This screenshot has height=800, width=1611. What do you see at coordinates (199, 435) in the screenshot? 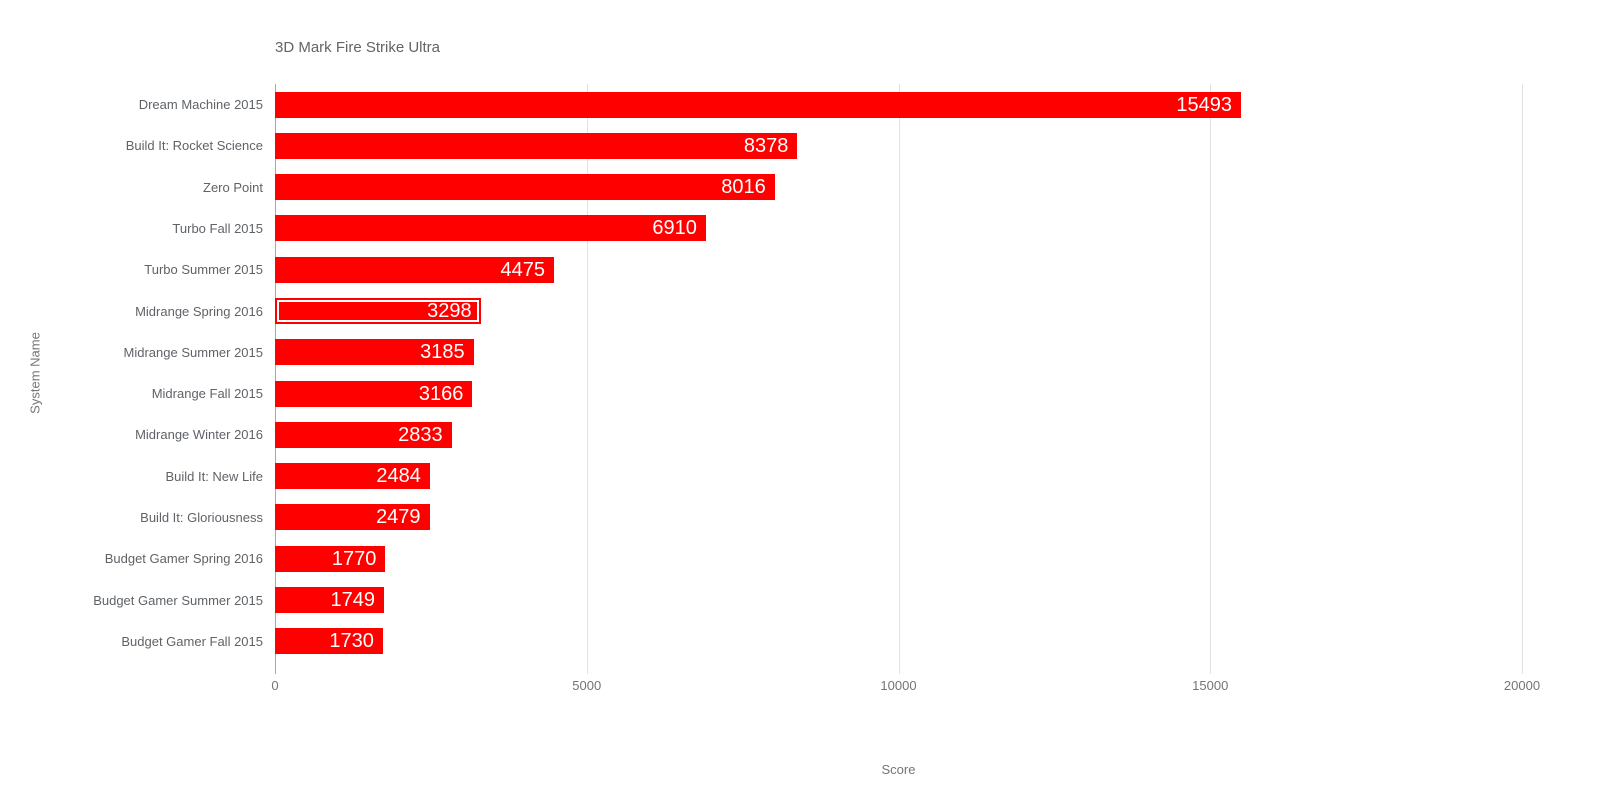
I see `y-category-label: Midrange Winter 2016` at bounding box center [199, 435].